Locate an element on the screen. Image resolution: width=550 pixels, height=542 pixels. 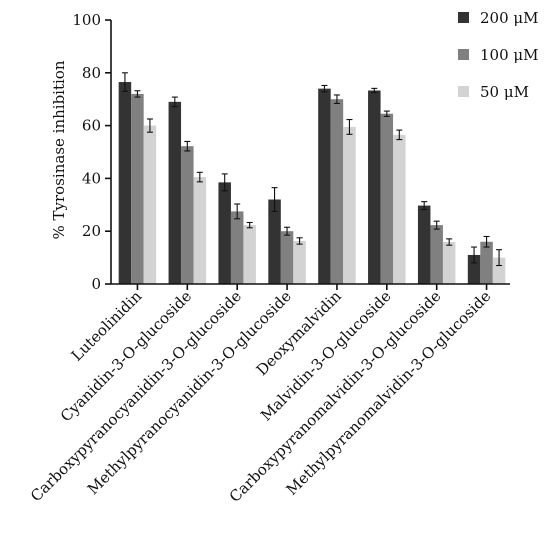
legend-item: 200 μM is located at coordinates (498, 18).